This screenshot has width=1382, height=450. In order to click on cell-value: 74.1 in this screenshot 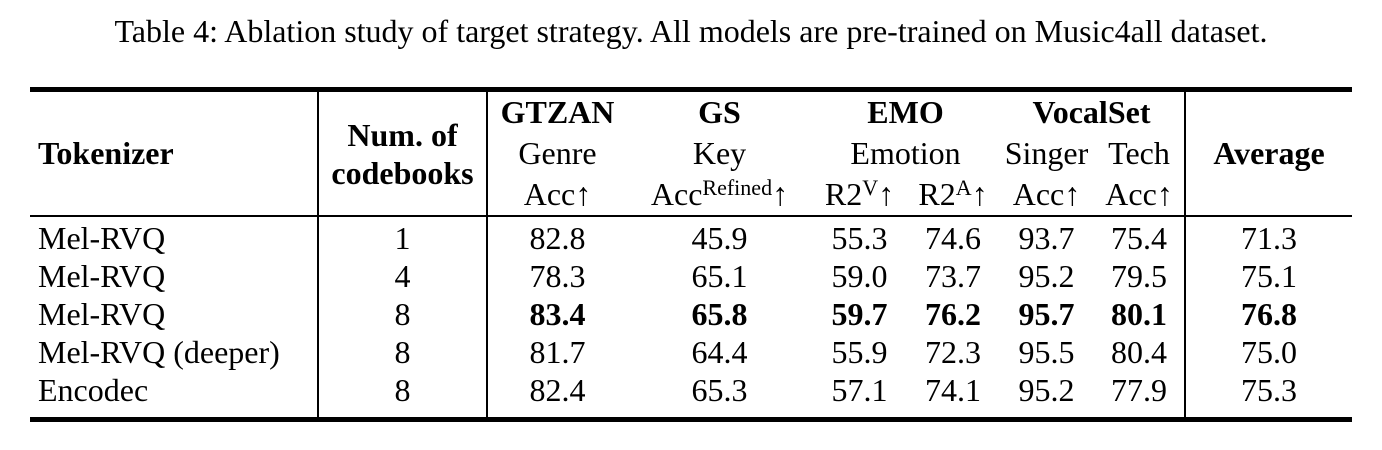, I will do `click(953, 390)`.